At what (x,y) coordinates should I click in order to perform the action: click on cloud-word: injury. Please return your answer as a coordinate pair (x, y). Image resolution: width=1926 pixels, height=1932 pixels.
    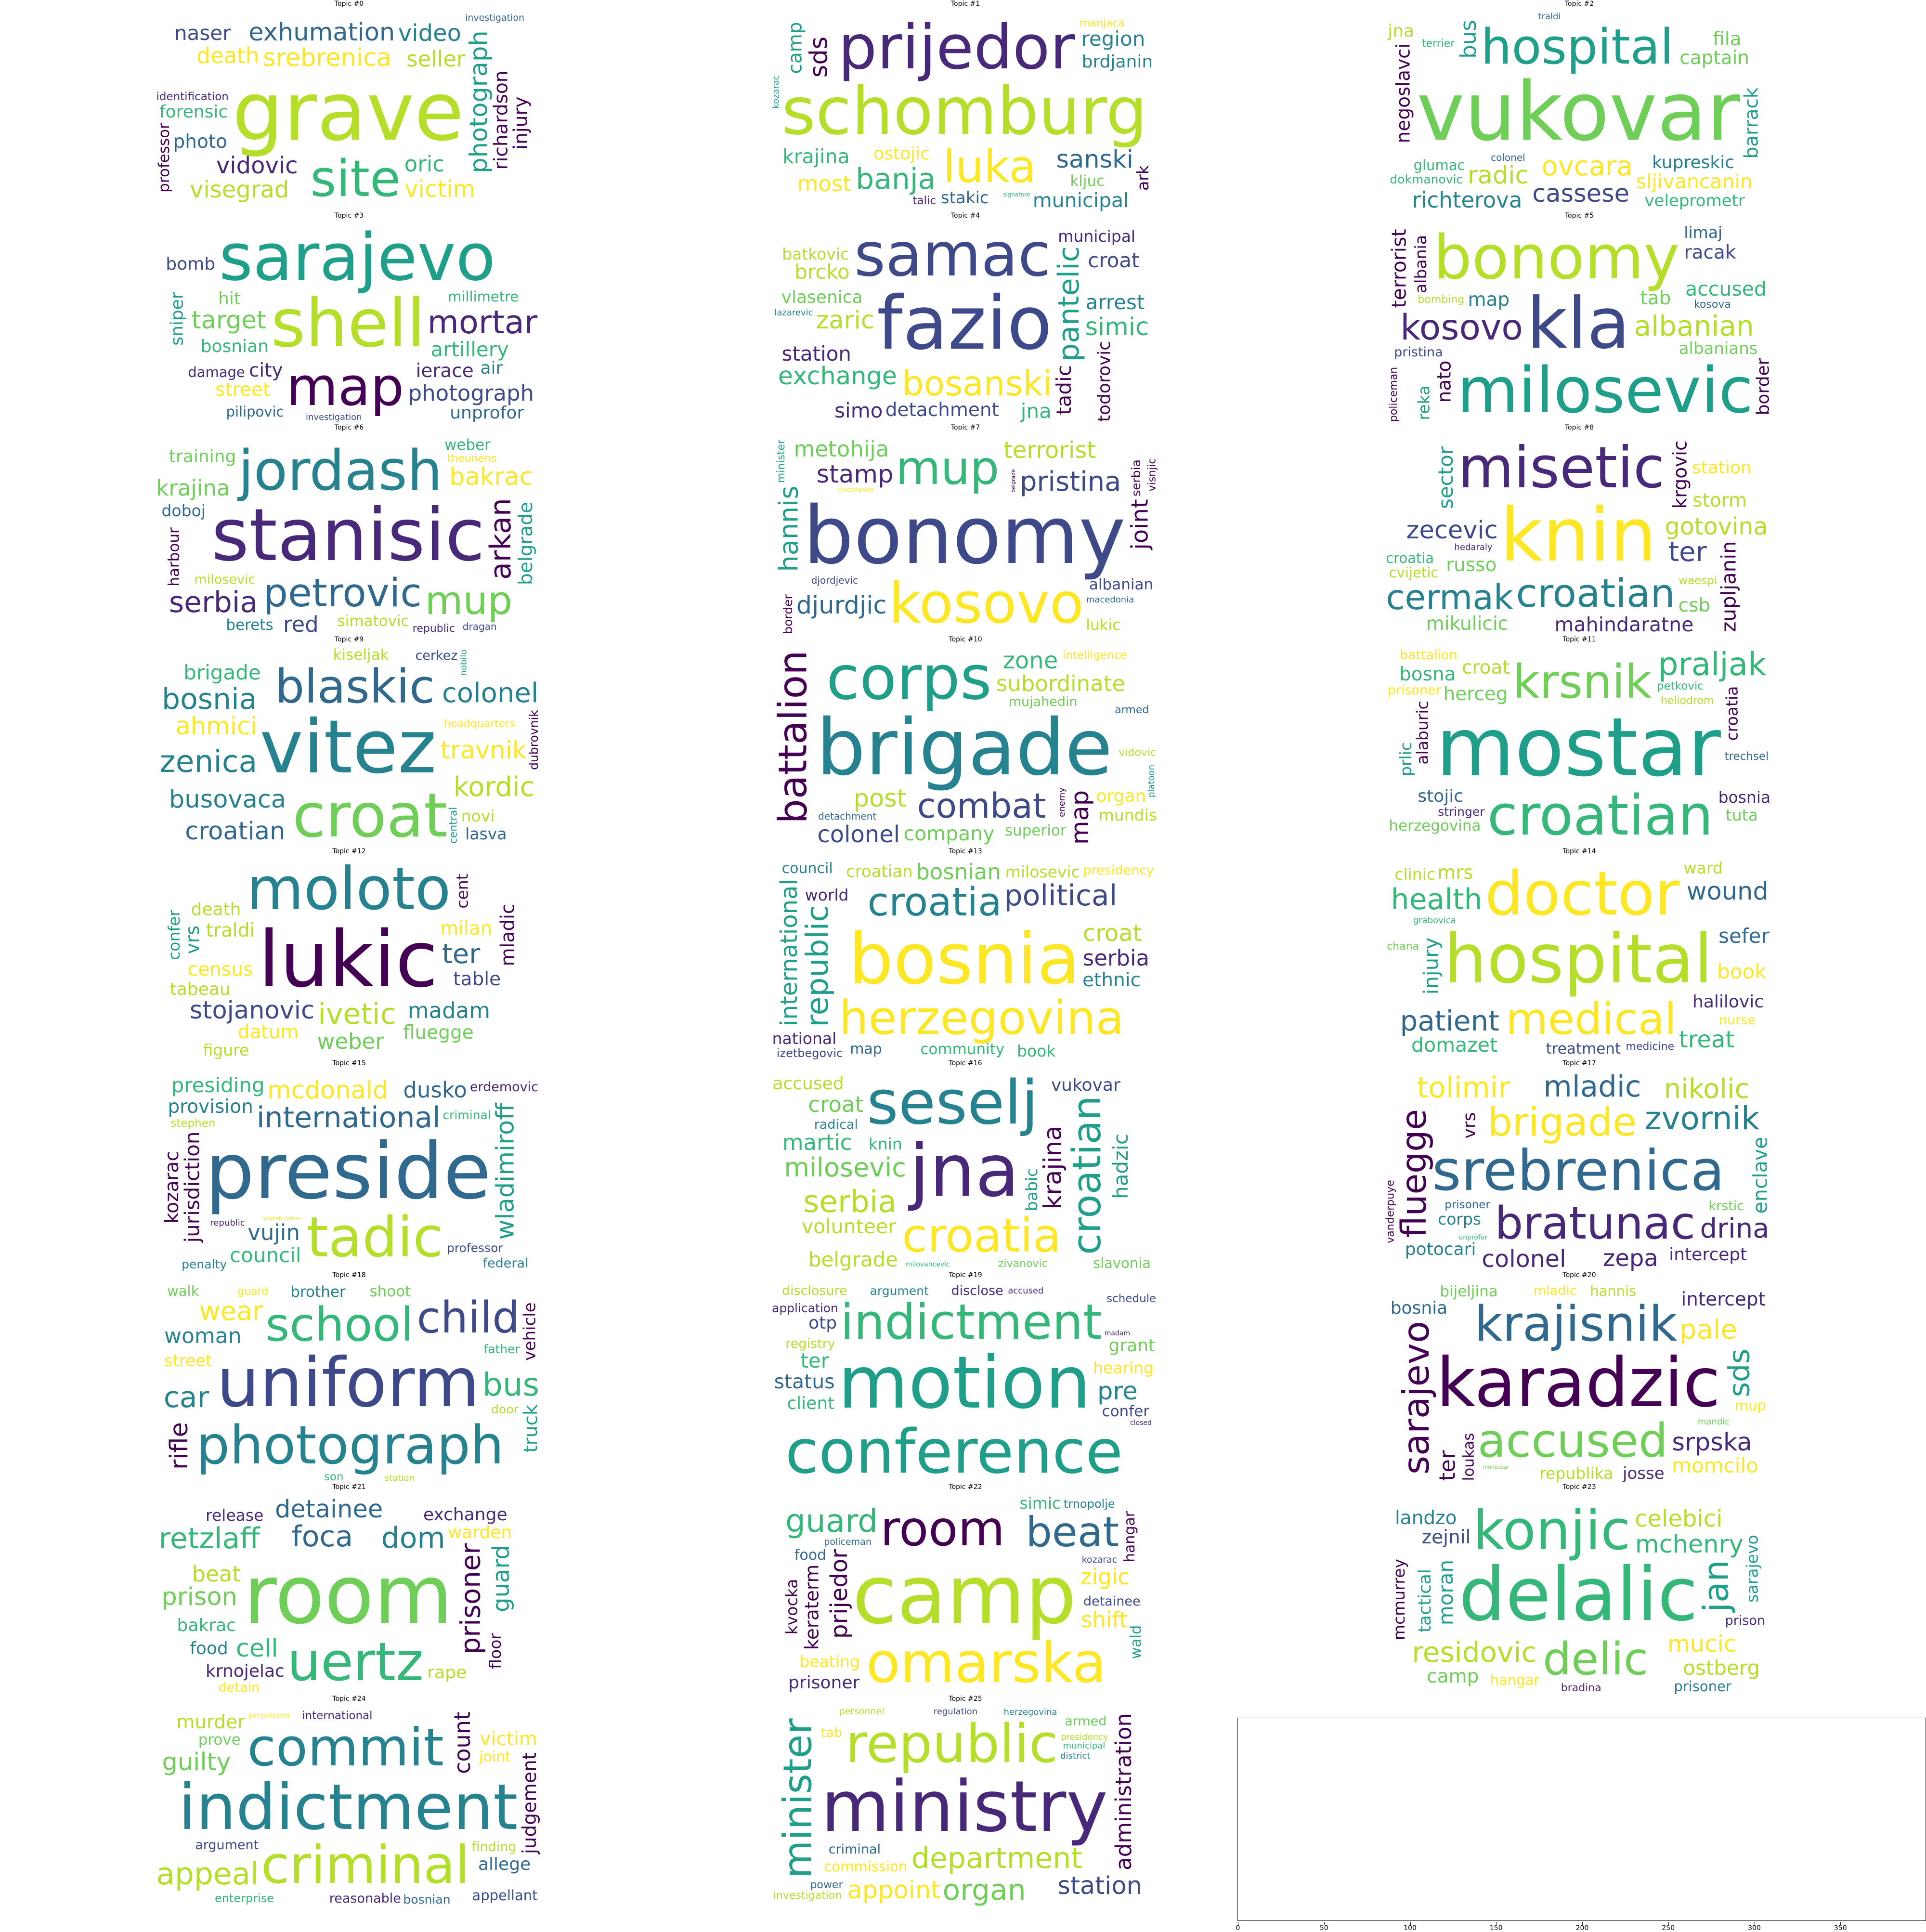
    Looking at the image, I should click on (1430, 966).